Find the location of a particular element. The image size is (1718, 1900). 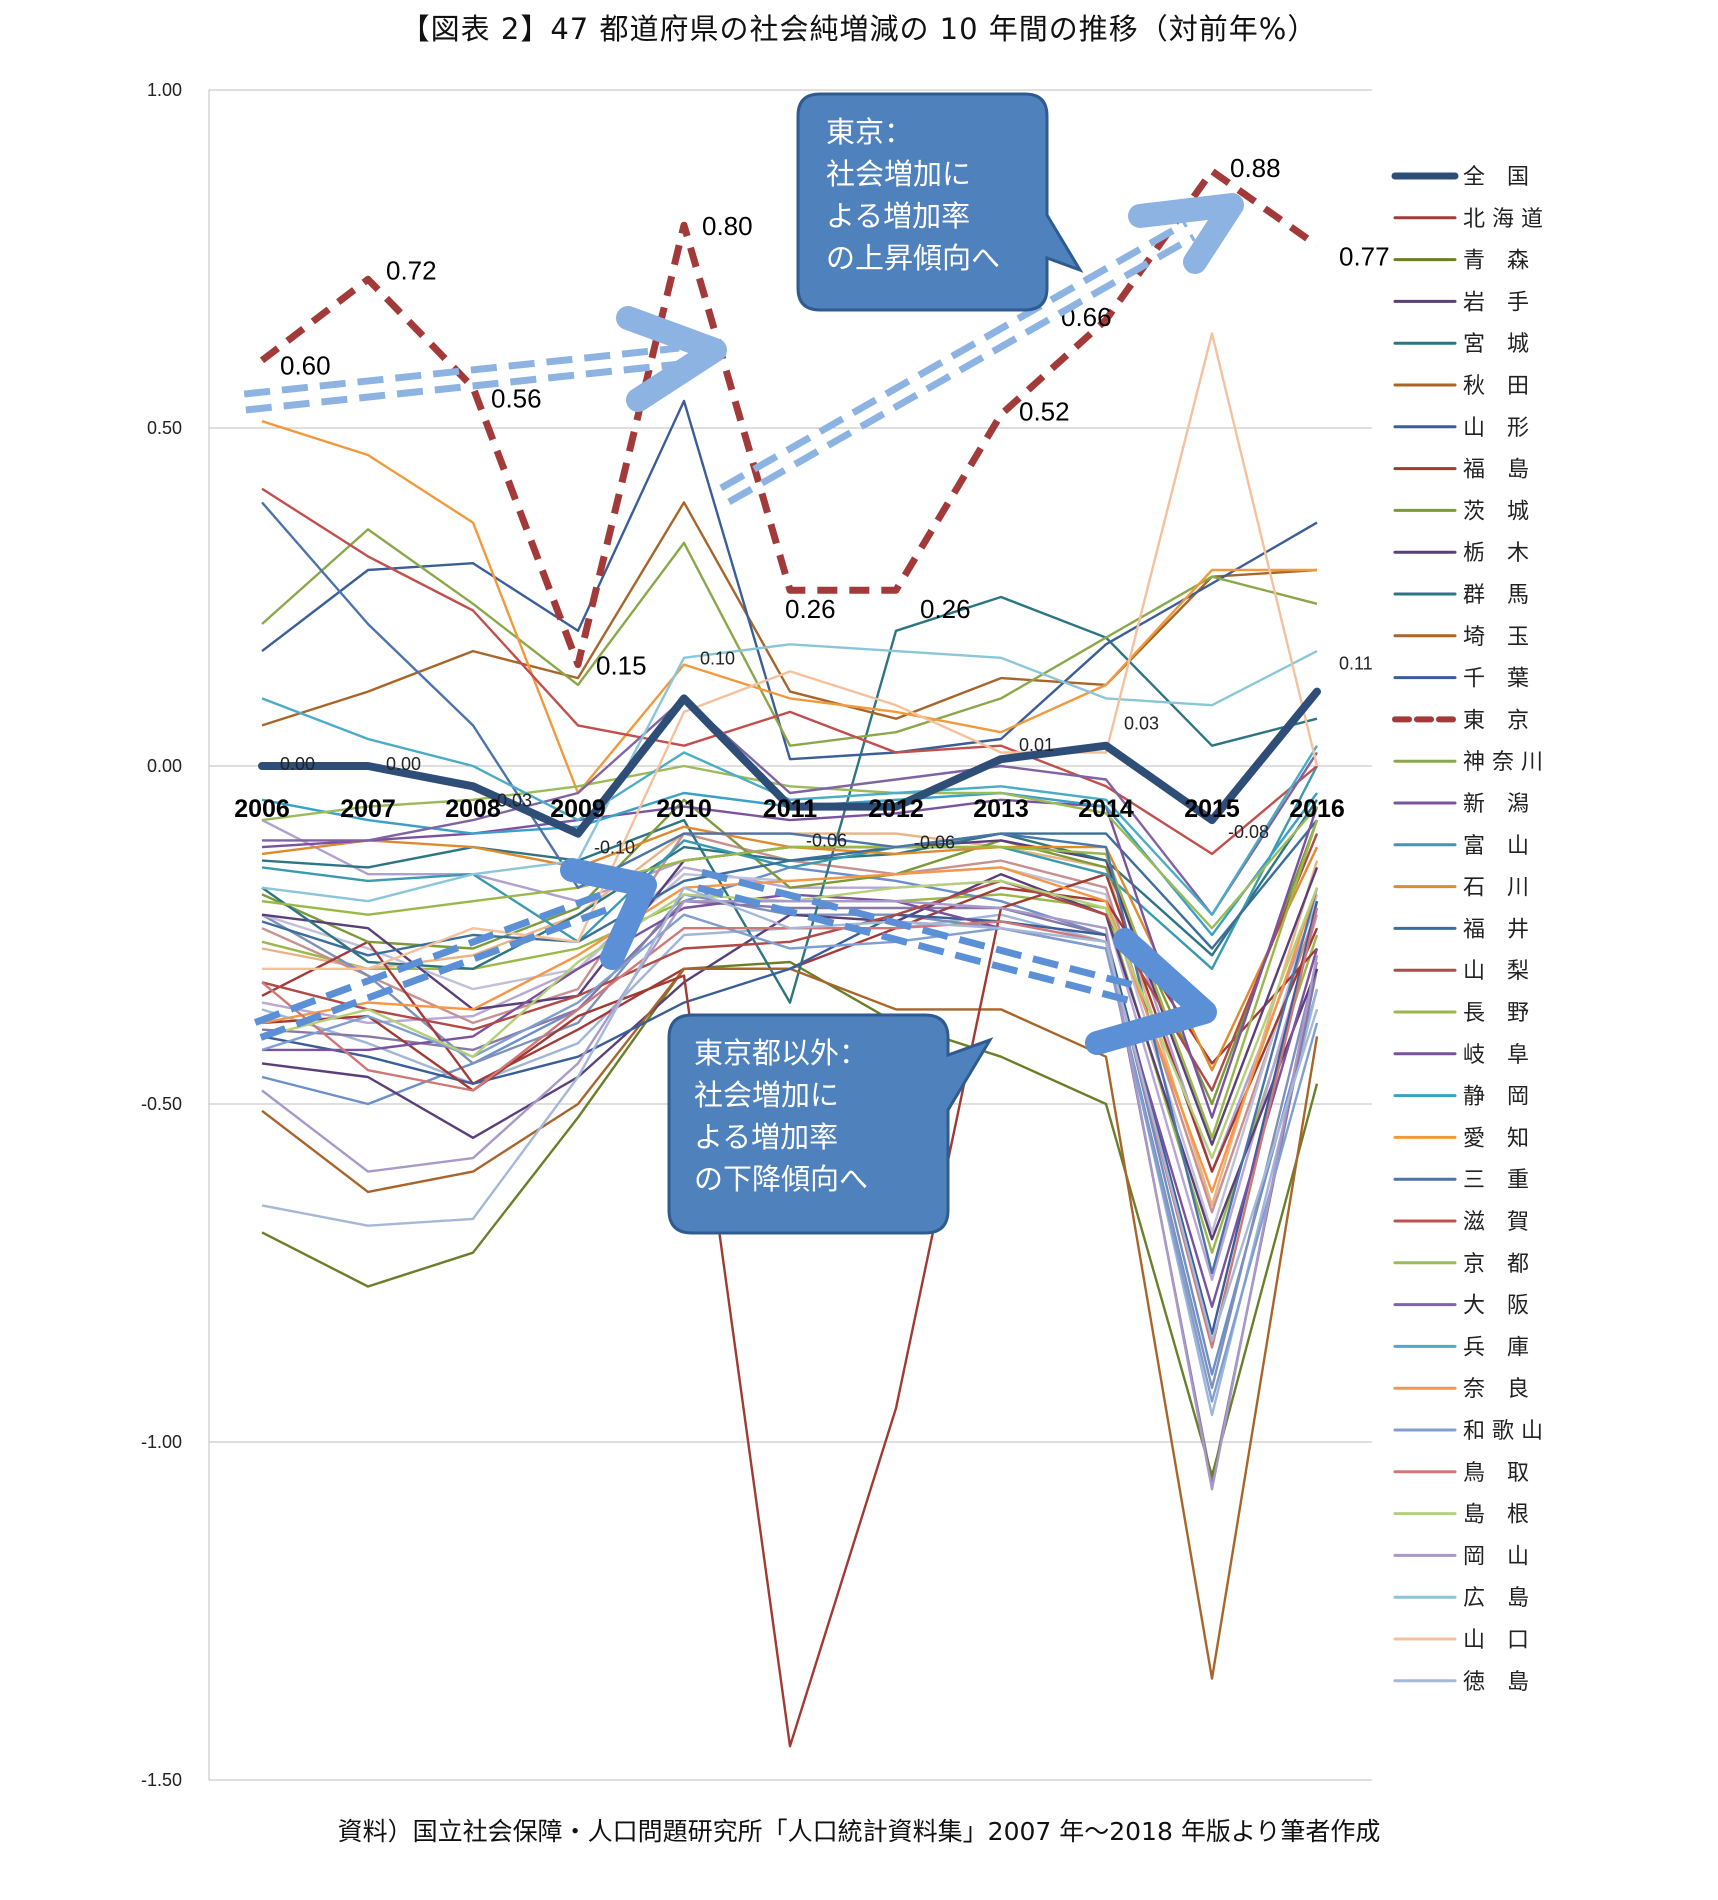

legend-item: 鳥 取 is located at coordinates (1461, 1473).